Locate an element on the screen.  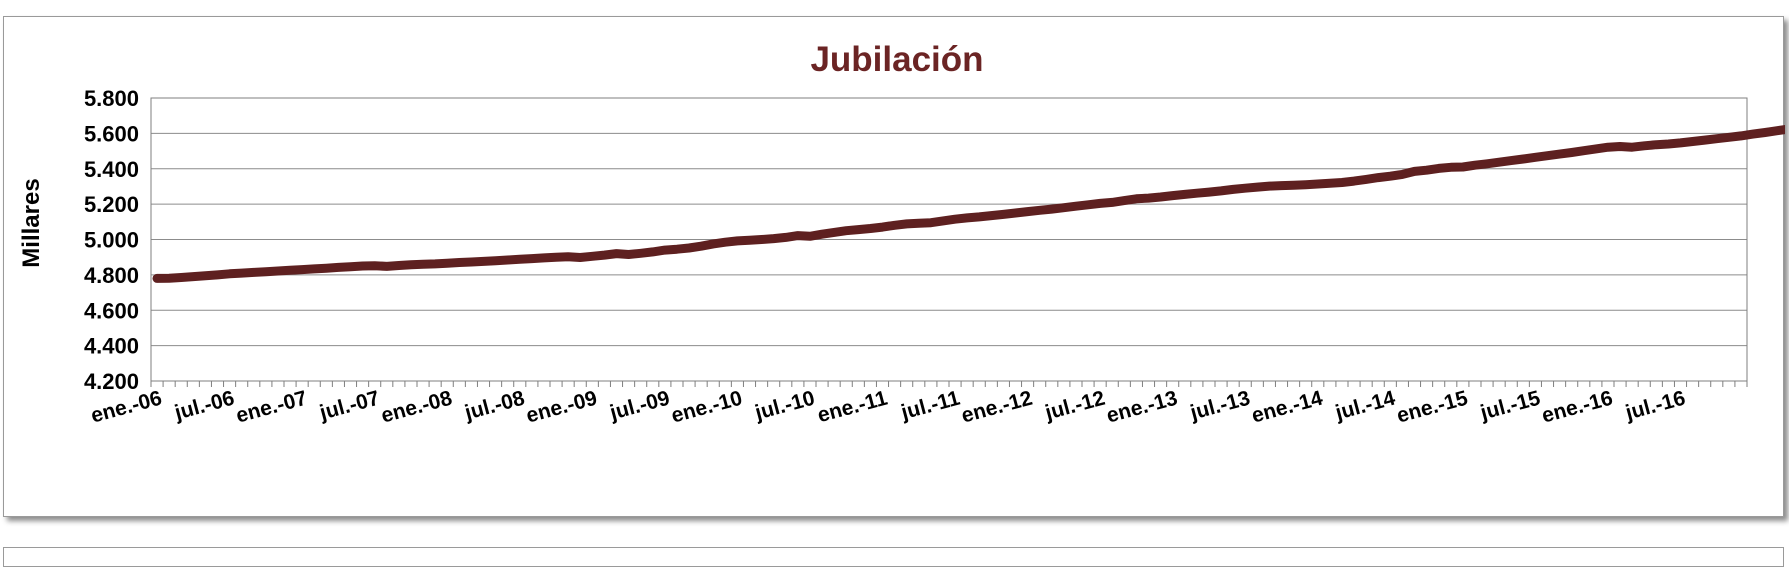
y-tick-label: 4.400 is located at coordinates (111, 346).